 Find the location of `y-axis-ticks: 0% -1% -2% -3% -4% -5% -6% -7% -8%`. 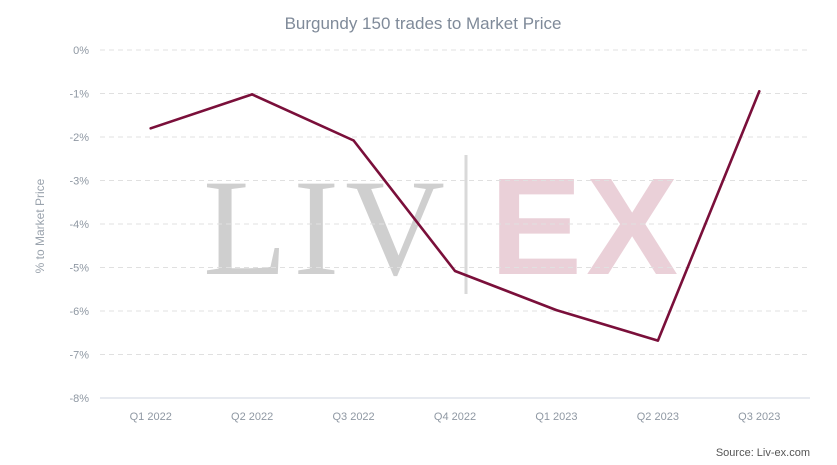

y-axis-ticks: 0% -1% -2% -3% -4% -5% -6% -7% -8% is located at coordinates (79, 225).